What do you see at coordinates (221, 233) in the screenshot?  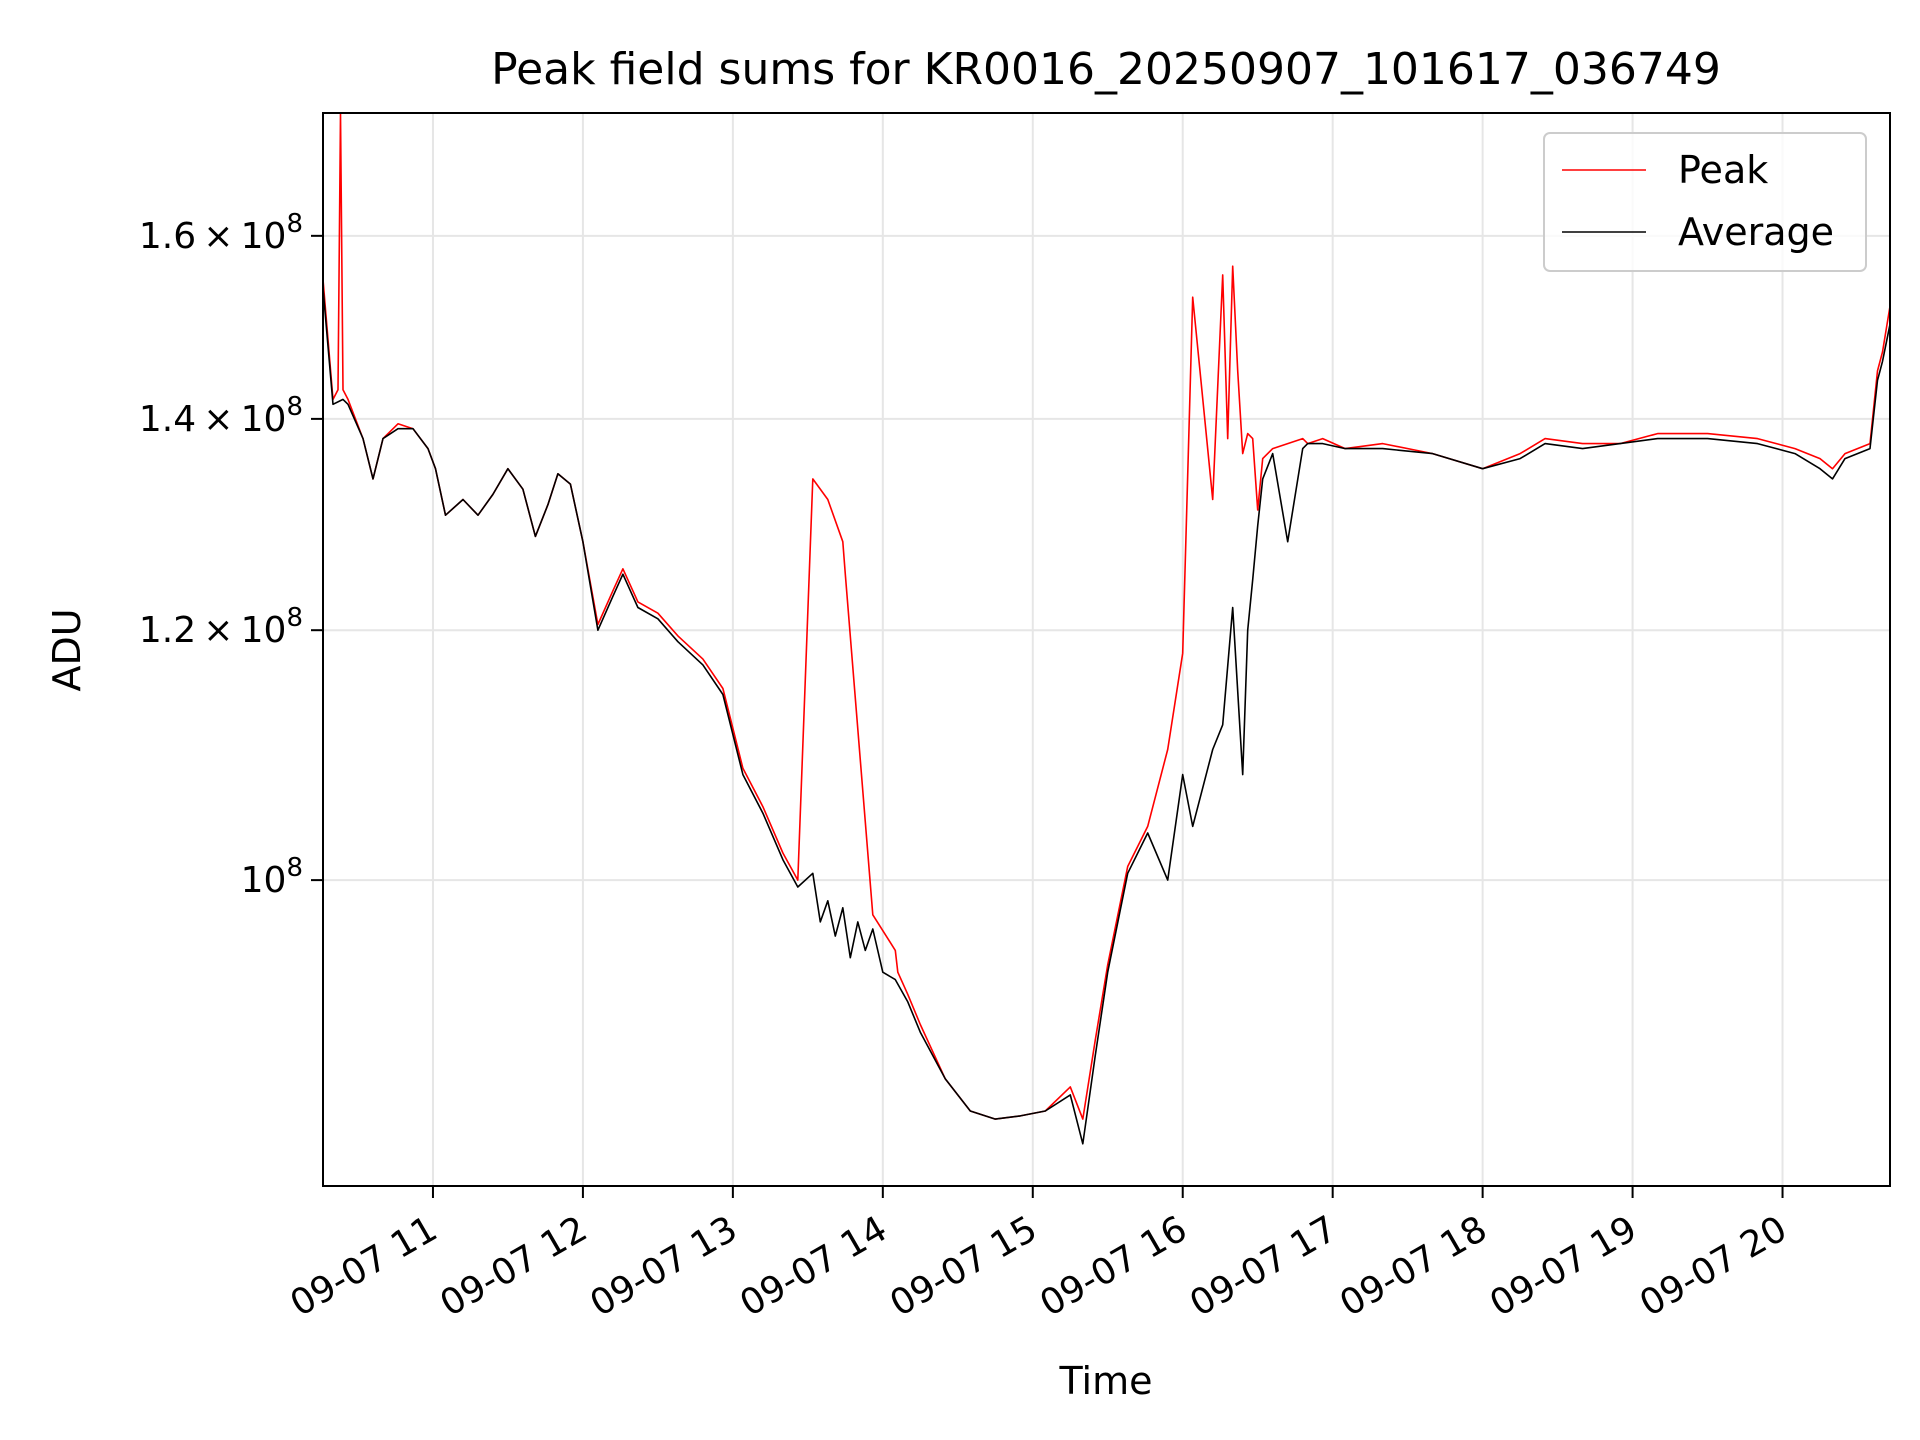 I see `y-tick-label: 1.6 × 108` at bounding box center [221, 233].